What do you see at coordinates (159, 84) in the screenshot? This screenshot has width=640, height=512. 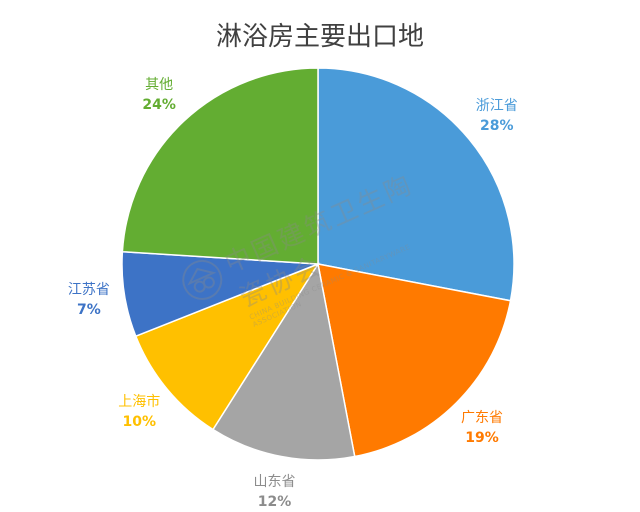 I see `pie-label-name: 其他` at bounding box center [159, 84].